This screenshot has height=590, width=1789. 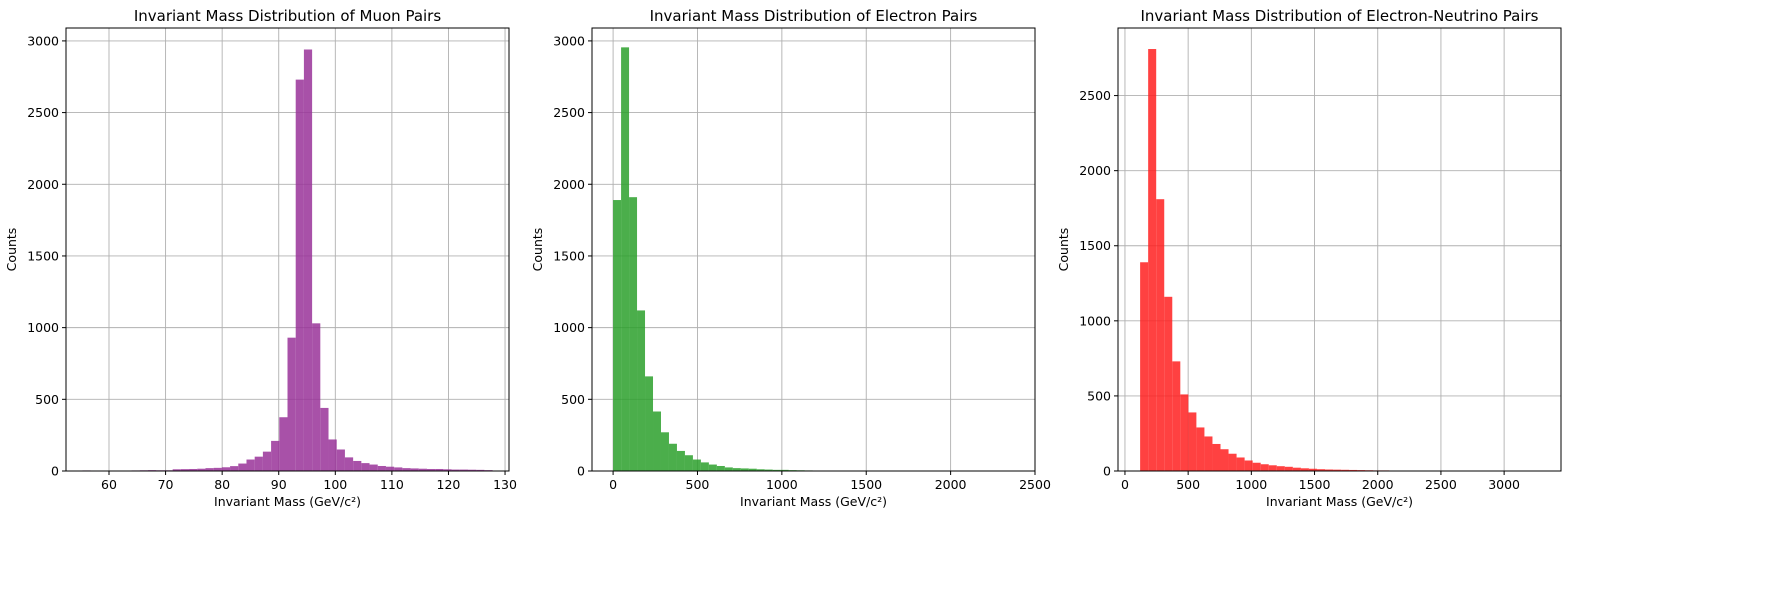 I want to click on x-tick-label: 90, so click(x=279, y=484).